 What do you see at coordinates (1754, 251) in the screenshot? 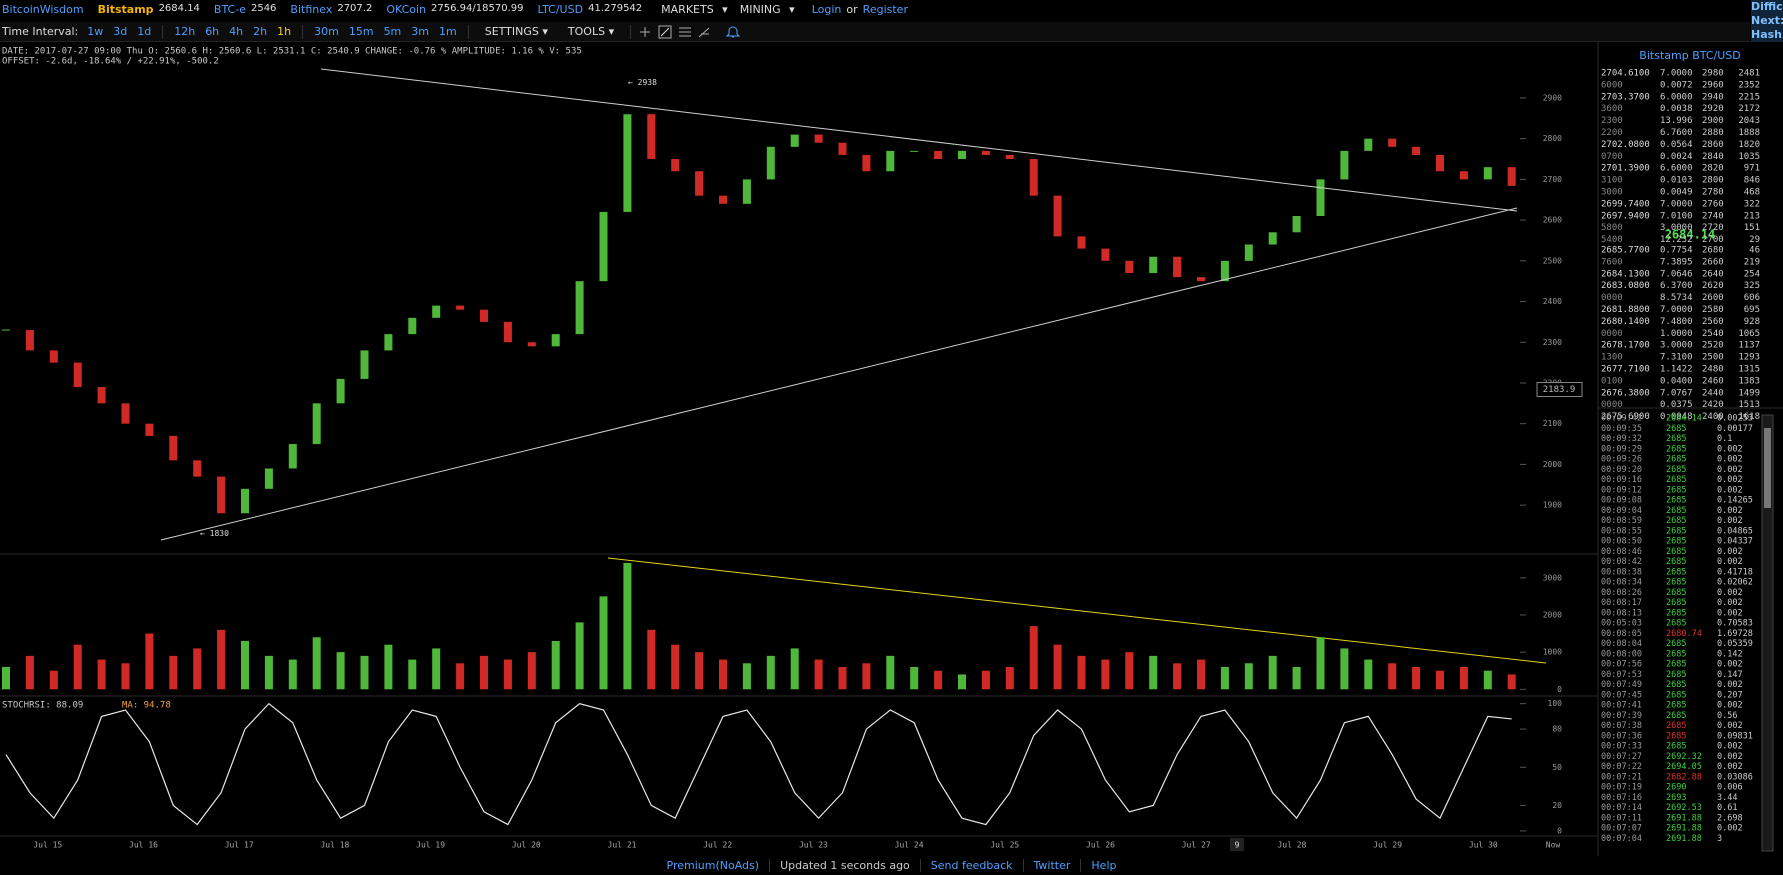
I see `book-depth-total: 46` at bounding box center [1754, 251].